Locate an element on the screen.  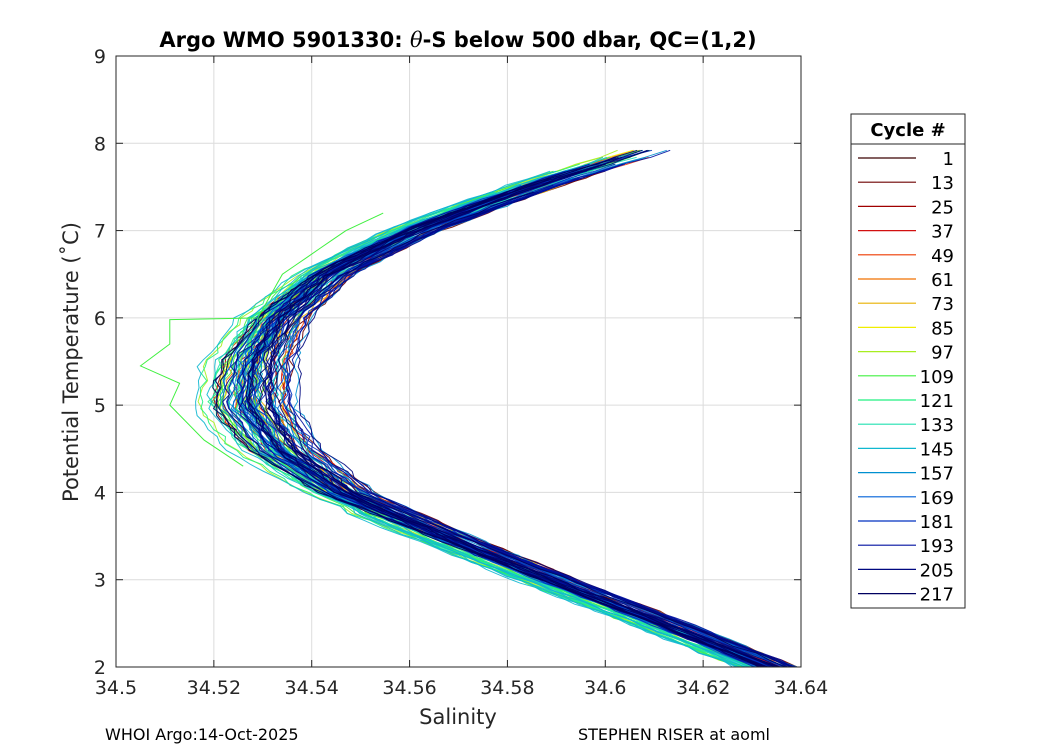
x-tick-label: 34.62 is located at coordinates (703, 688).